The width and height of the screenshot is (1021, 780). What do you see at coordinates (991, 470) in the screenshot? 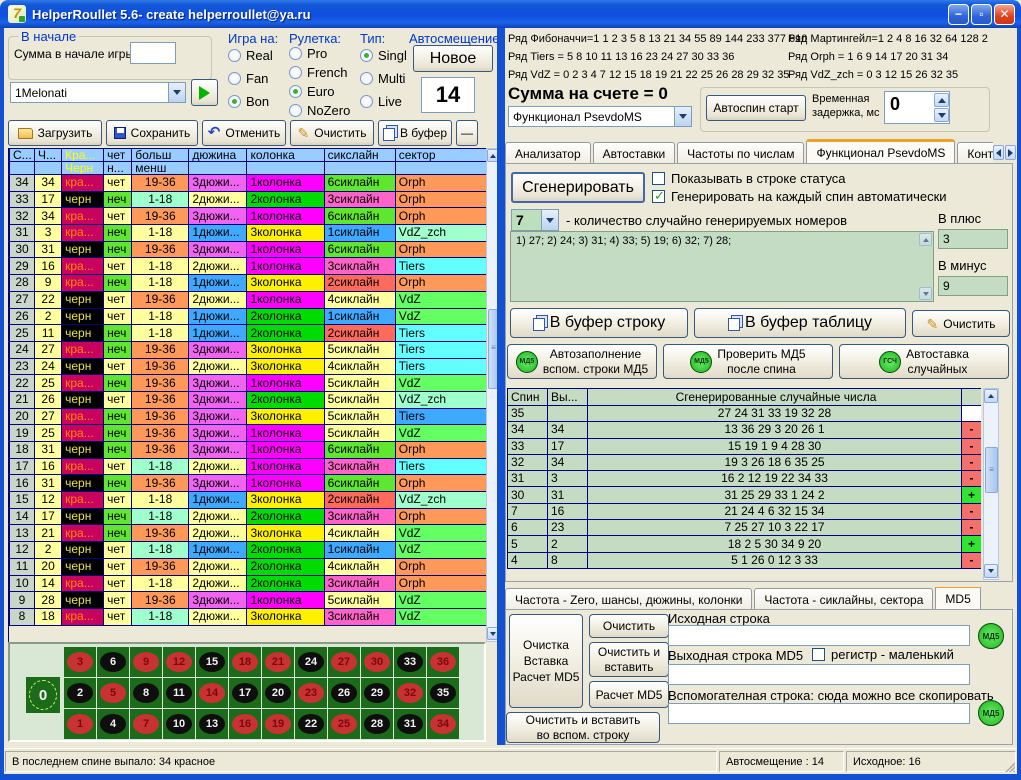
I see `spins-scroll-thumb: ≡` at bounding box center [991, 470].